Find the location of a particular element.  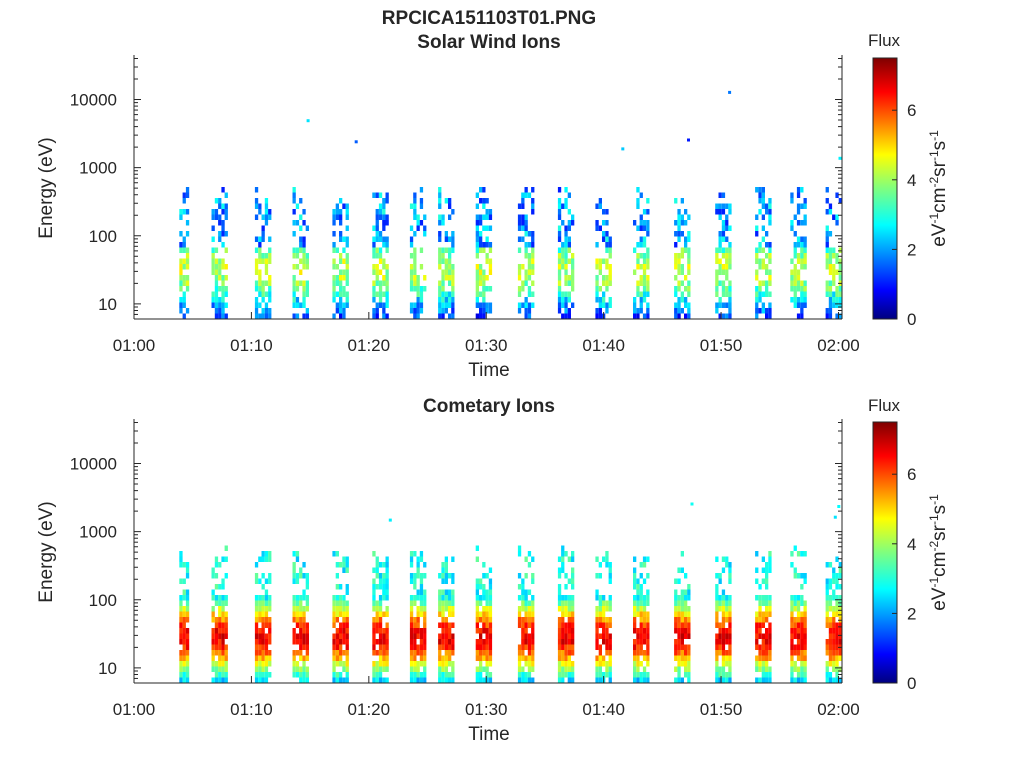

colorbar-title: Flux is located at coordinates (884, 40).